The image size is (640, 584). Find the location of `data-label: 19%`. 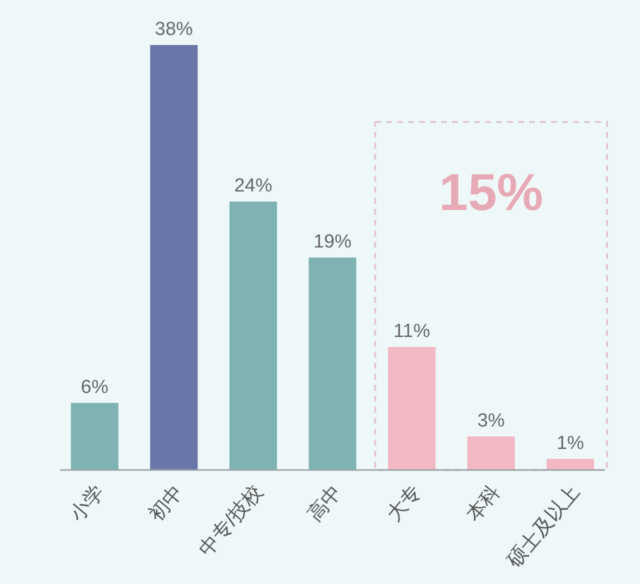

data-label: 19% is located at coordinates (332, 242).